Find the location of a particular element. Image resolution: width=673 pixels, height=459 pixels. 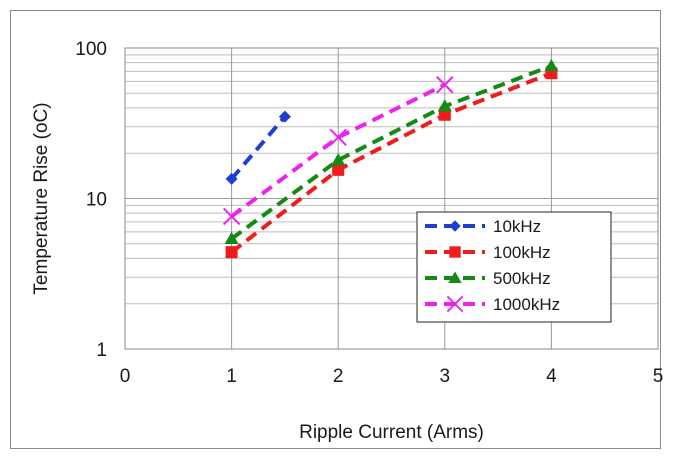

legend-label: 100kHz is located at coordinates (522, 252).